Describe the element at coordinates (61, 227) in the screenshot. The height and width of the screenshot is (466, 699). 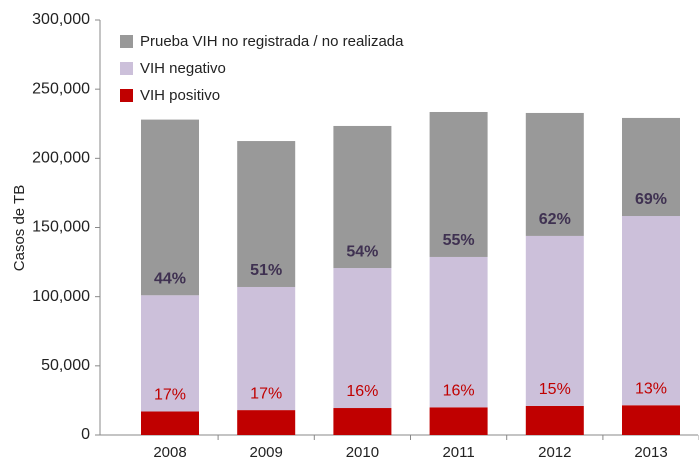
I see `y-tick-label: 150,000` at that location.